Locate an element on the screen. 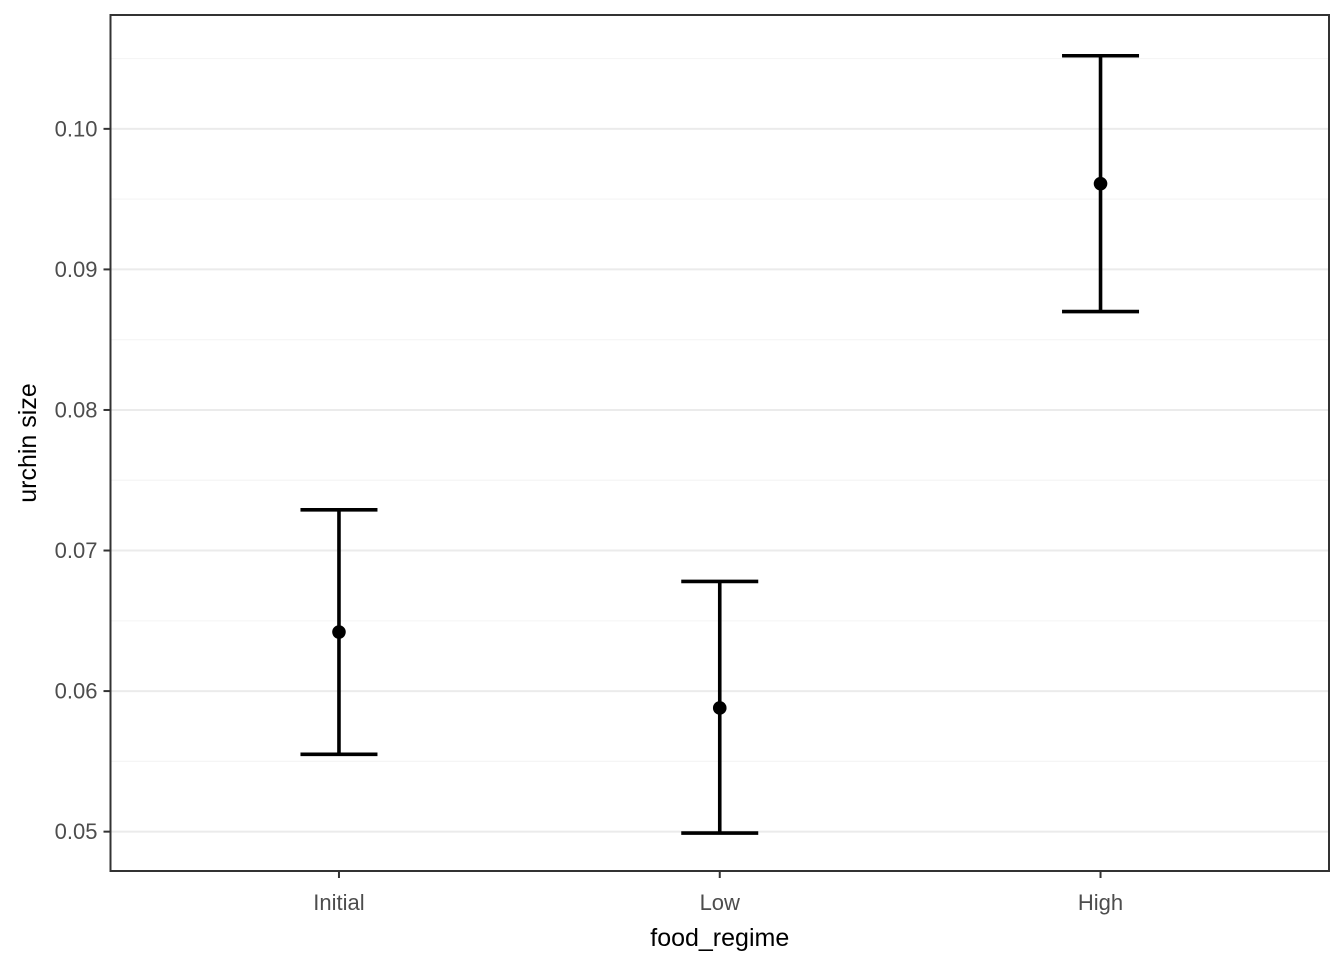  y-tick-label: 0.07 is located at coordinates (76, 550).